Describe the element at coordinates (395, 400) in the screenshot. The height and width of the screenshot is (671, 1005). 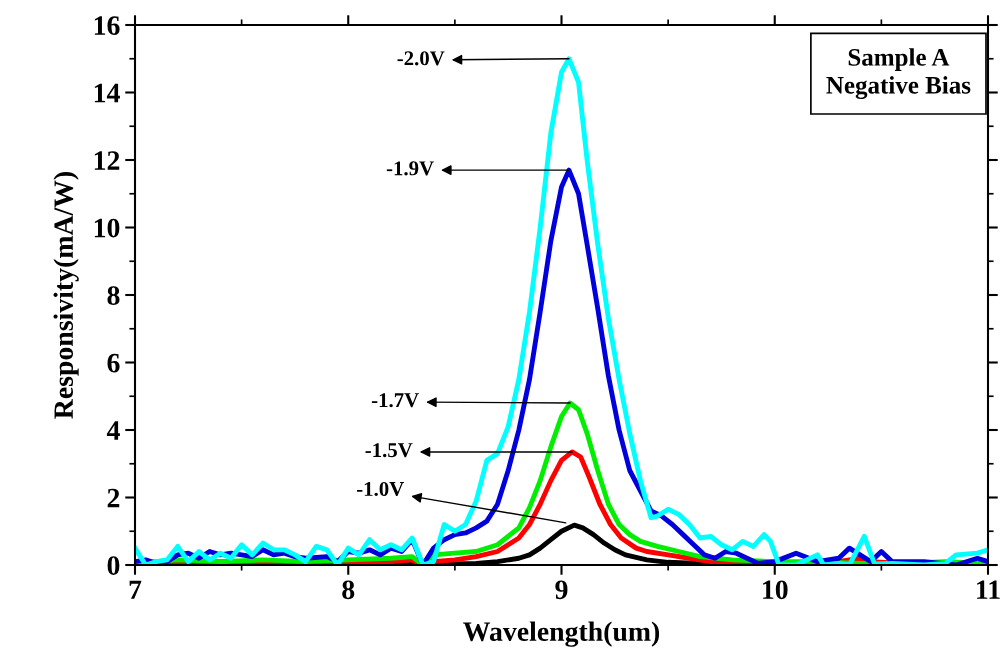
I see `annotation: -1.7V` at that location.